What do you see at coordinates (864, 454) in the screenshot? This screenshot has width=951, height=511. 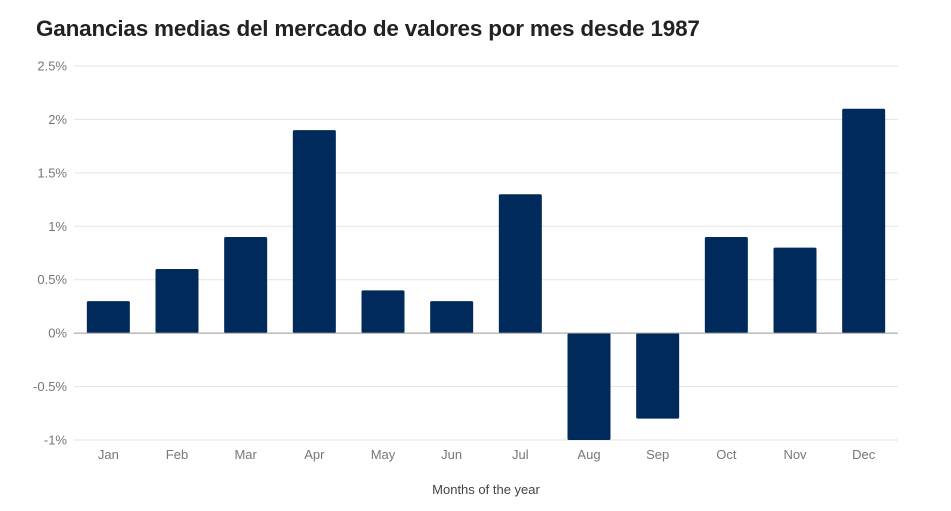 I see `x-tick-label: Dec` at bounding box center [864, 454].